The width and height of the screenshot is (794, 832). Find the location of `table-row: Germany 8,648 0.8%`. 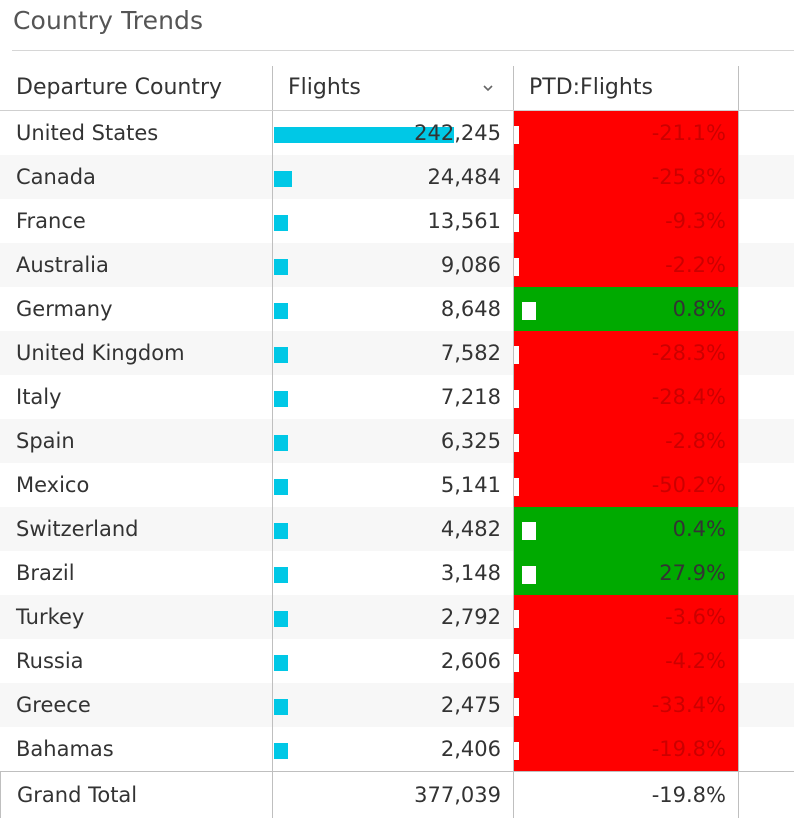

table-row: Germany 8,648 0.8% is located at coordinates (397, 309).